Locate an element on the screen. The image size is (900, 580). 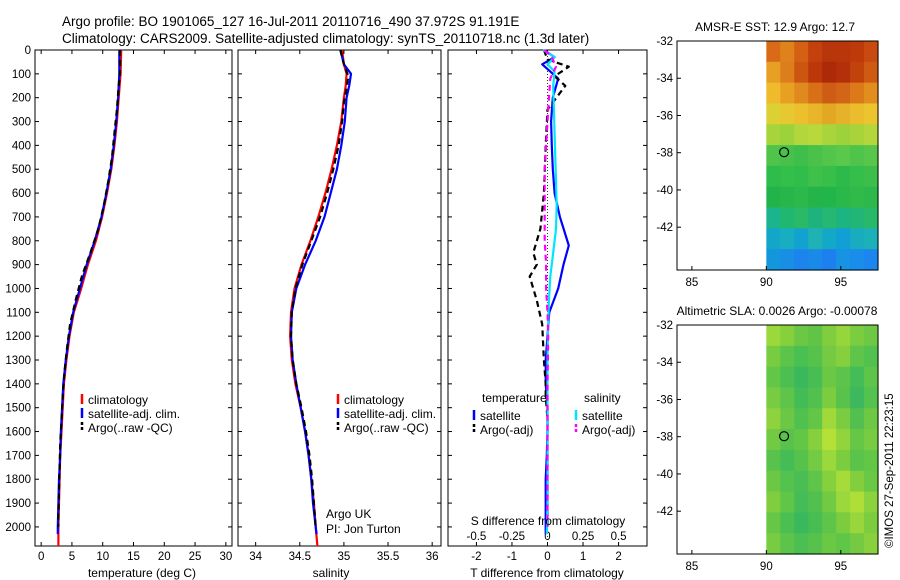
difference-top-axis-label: S difference from climatology is located at coordinates (548, 521).